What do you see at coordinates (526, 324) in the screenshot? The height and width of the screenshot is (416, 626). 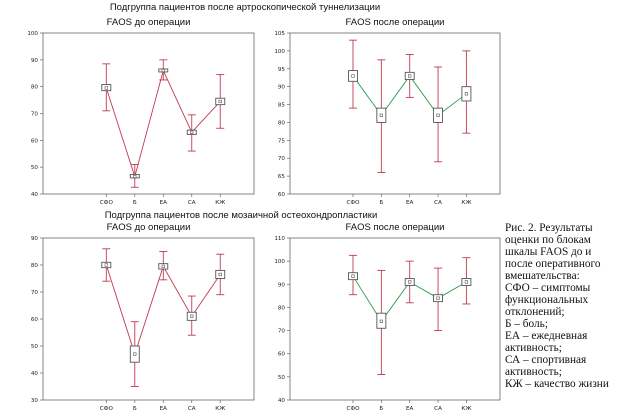 I see `caption-line: Б – боль;` at bounding box center [526, 324].